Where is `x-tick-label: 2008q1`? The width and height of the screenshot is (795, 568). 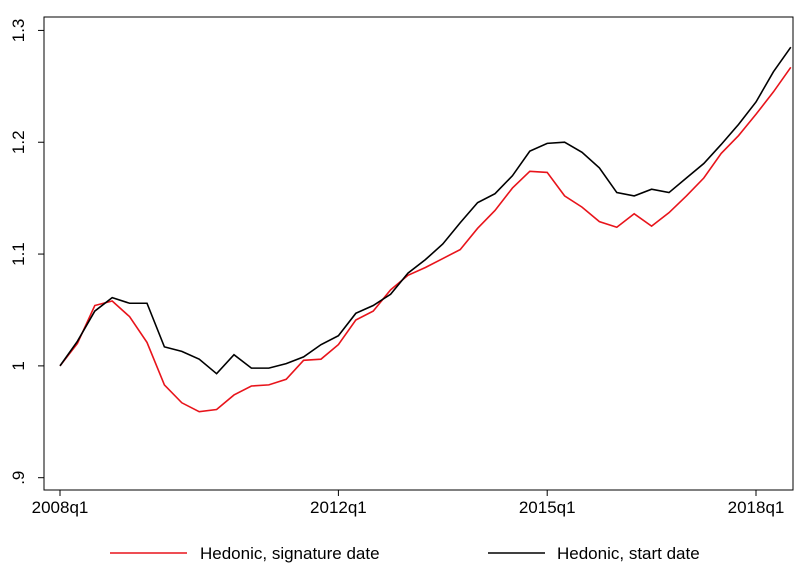
x-tick-label: 2008q1 is located at coordinates (60, 507).